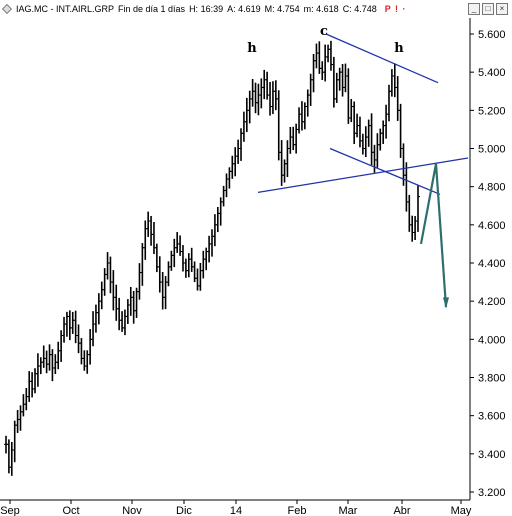 This screenshot has height=516, width=512. Describe the element at coordinates (492, 73) in the screenshot. I see `y-tick-label: 5.400` at that location.